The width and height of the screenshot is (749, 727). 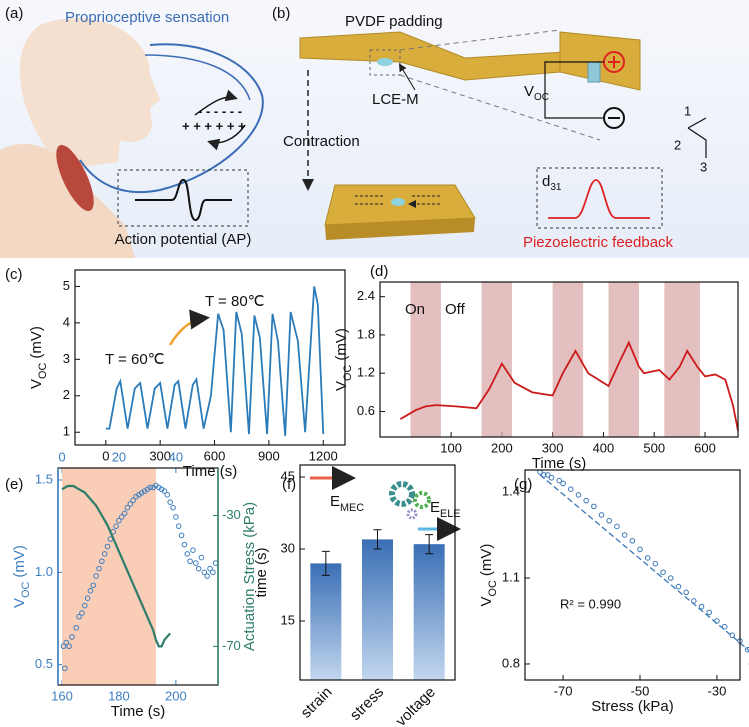 I want to click on plus-sign, so click(x=614, y=62).